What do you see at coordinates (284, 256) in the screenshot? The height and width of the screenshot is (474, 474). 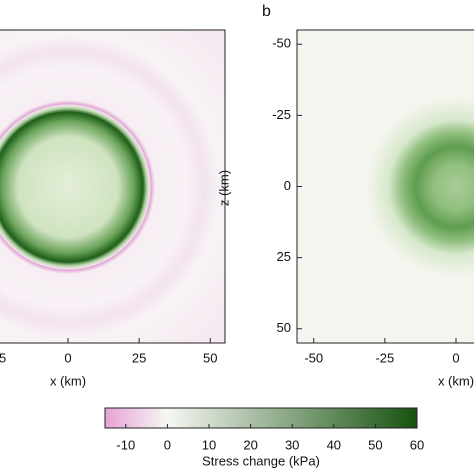 I see `y-tick-label: 25` at bounding box center [284, 256].